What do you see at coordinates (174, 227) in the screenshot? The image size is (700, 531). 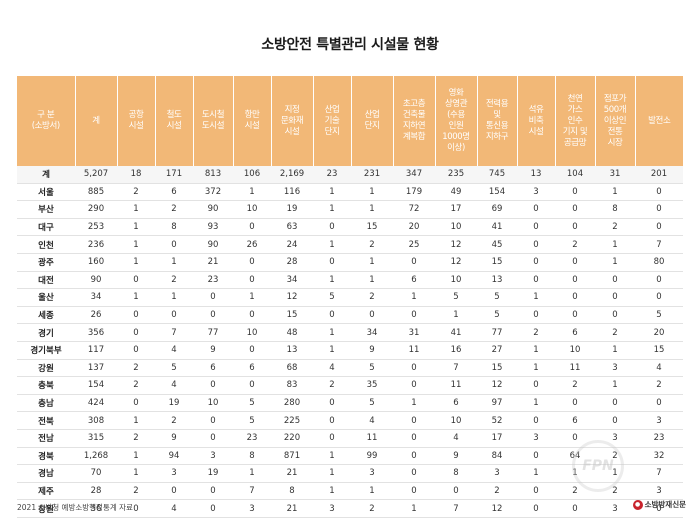 I see `table-cell: 8` at bounding box center [174, 227].